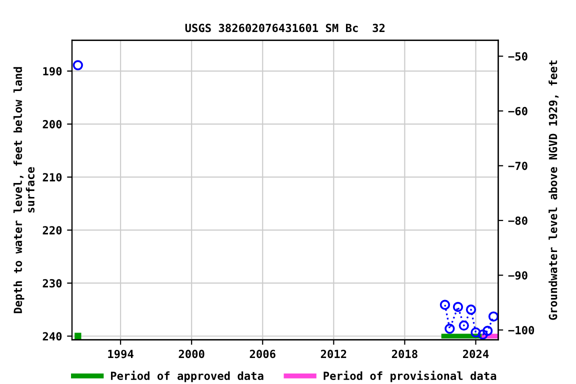  What do you see at coordinates (521, 330) in the screenshot?
I see `y2-tick-label: −100` at bounding box center [521, 330].